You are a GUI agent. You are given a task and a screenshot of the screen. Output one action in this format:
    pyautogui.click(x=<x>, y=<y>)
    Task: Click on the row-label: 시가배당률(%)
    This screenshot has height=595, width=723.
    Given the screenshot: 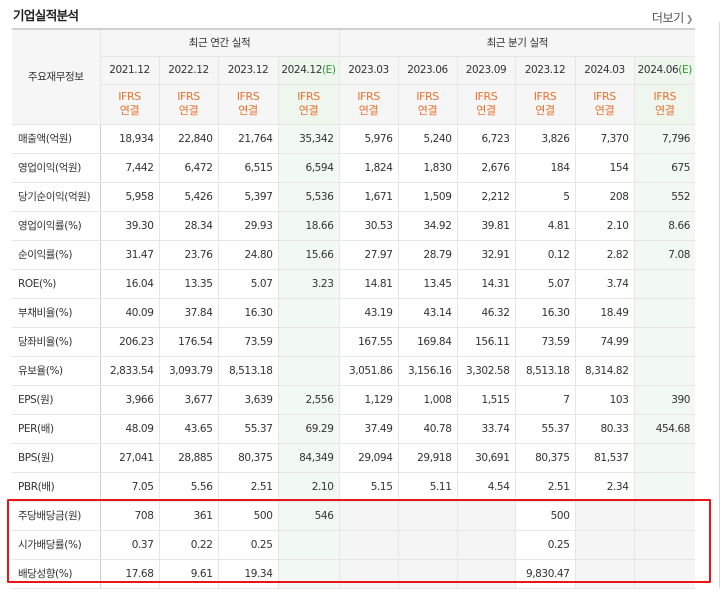 What is the action you would take?
    pyautogui.click(x=56, y=545)
    